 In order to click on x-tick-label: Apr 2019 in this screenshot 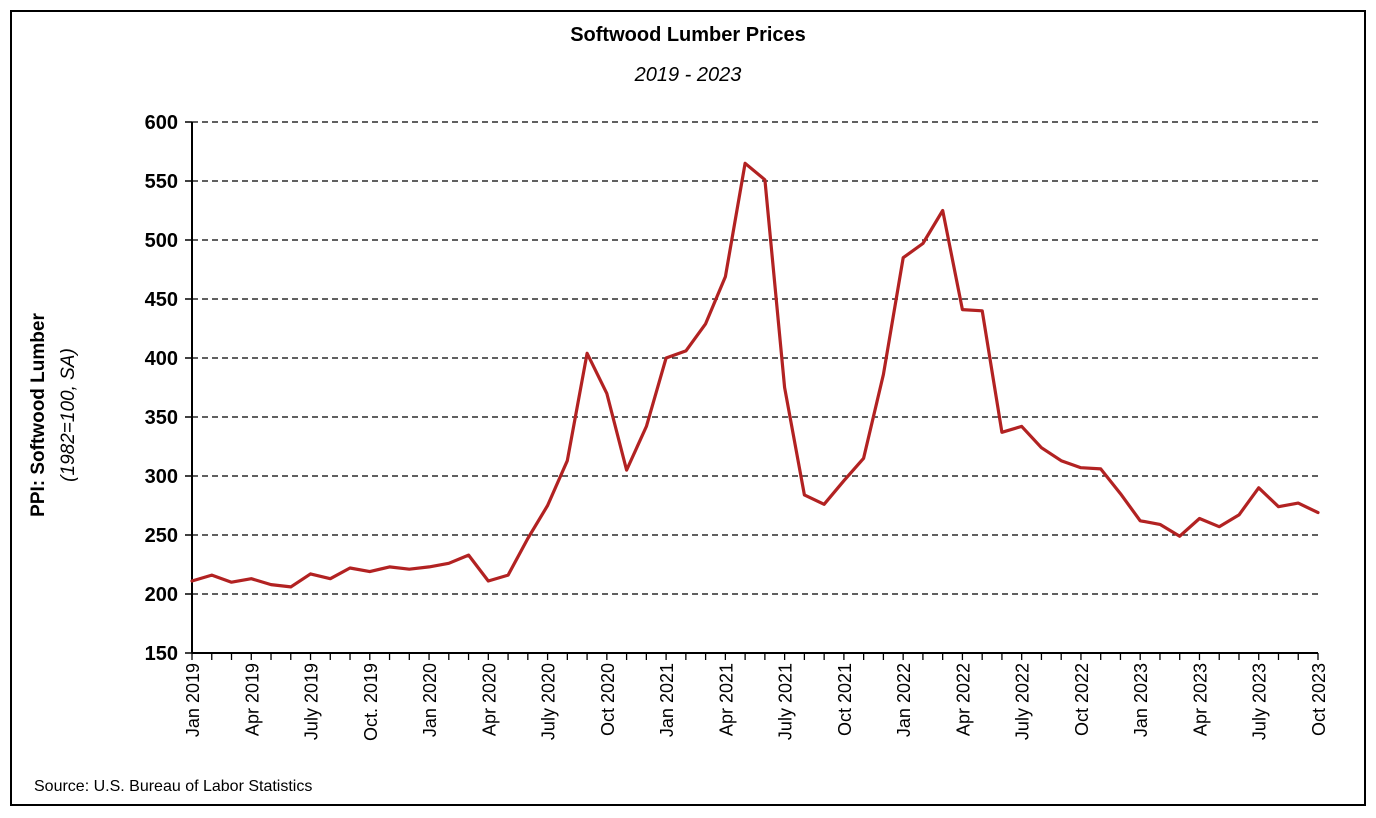, I will do `click(252, 699)`.